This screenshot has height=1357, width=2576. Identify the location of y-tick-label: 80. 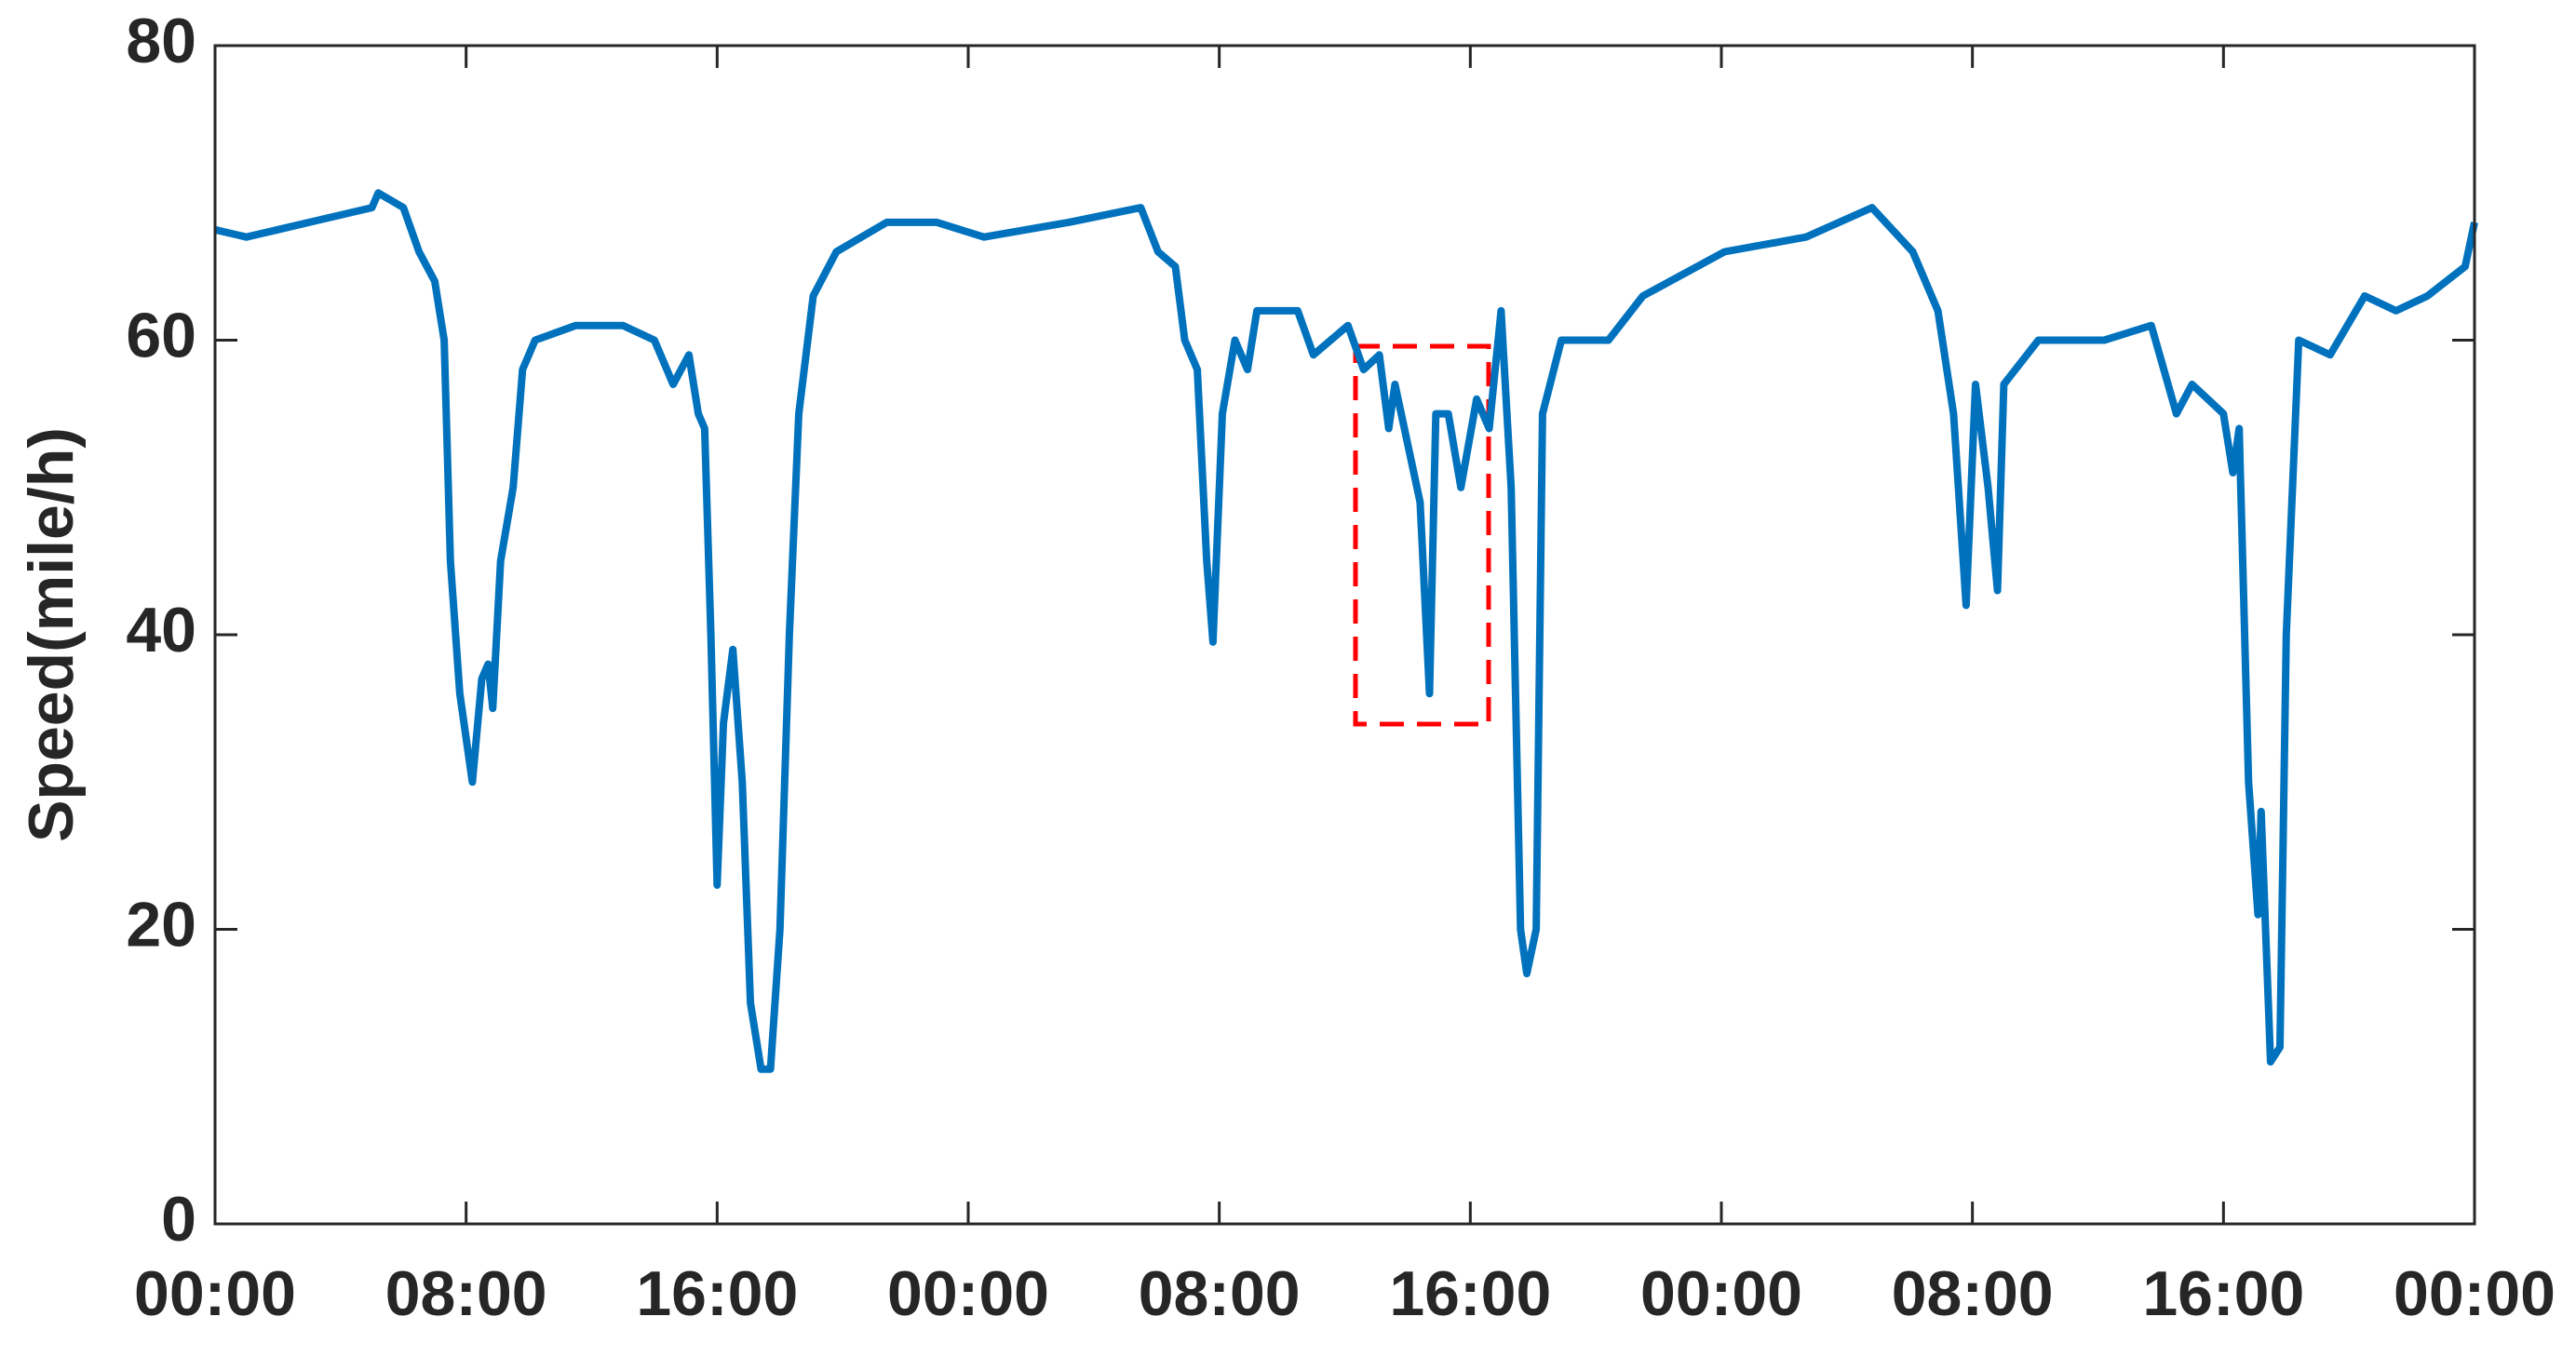
(161, 41).